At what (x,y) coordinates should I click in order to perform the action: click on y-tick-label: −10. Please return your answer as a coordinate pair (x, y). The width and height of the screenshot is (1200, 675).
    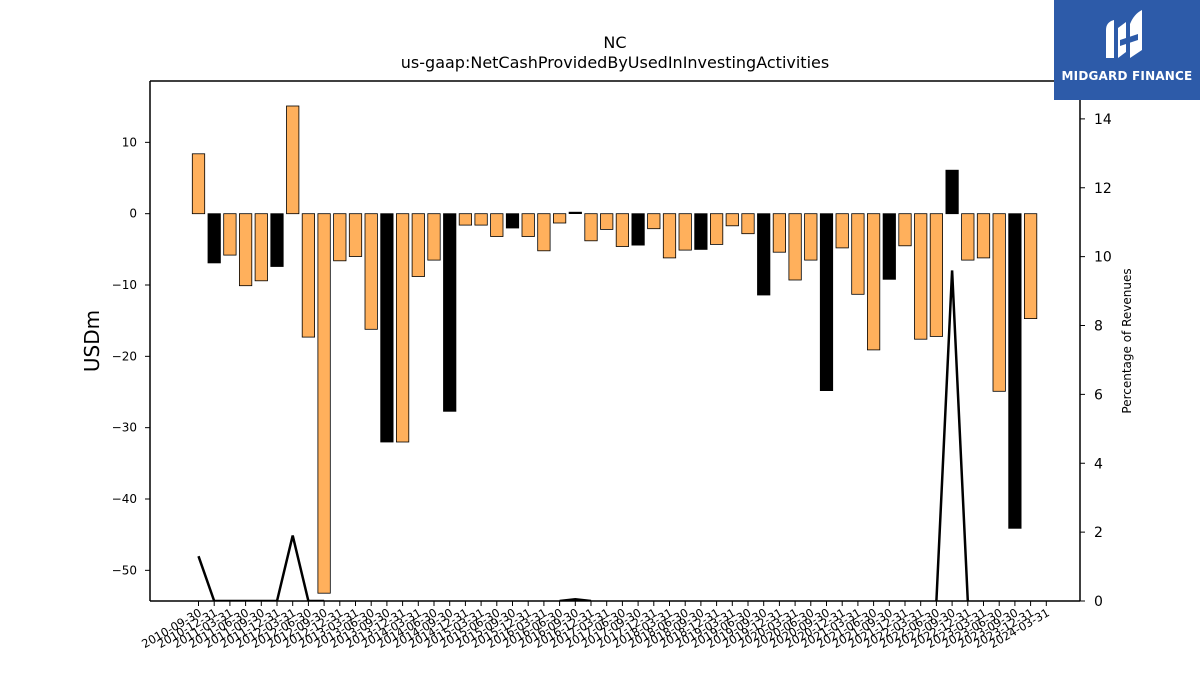
    Looking at the image, I should click on (124, 285).